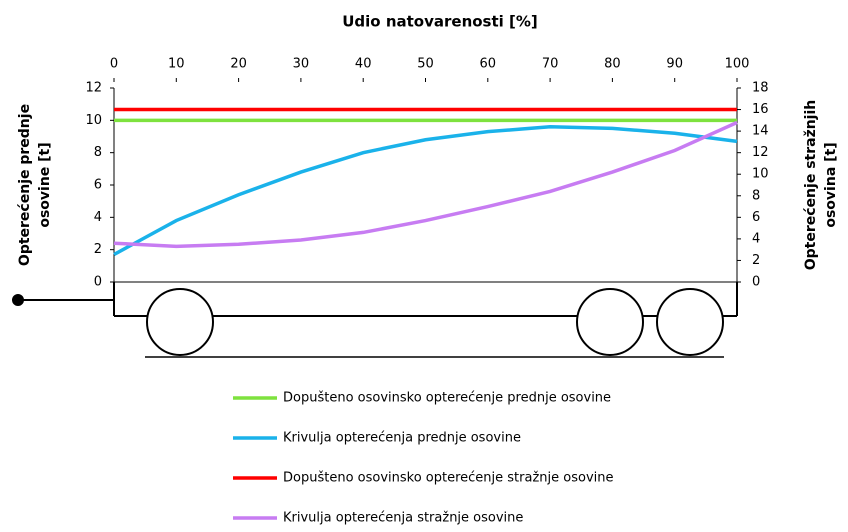 Image resolution: width=848 pixels, height=532 pixels. I want to click on y2-tick-label: 10, so click(760, 174).